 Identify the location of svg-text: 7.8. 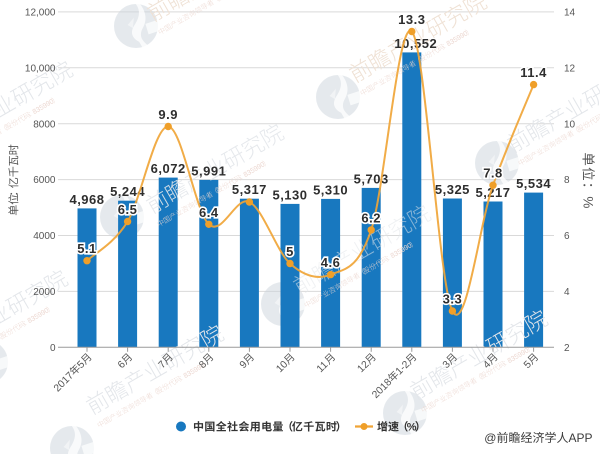
(493, 173).